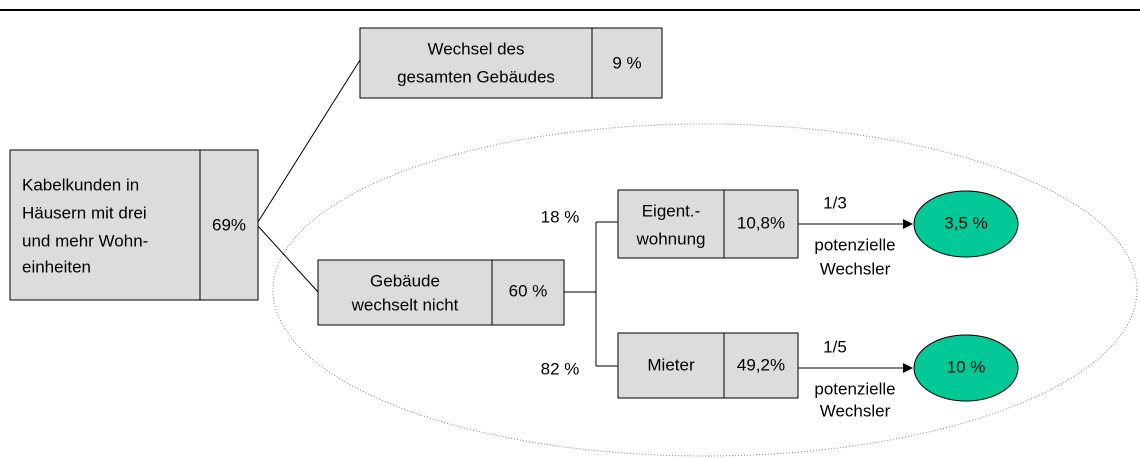 The image size is (1140, 459). What do you see at coordinates (835, 202) in the screenshot?
I see `ratio: 1/3` at bounding box center [835, 202].